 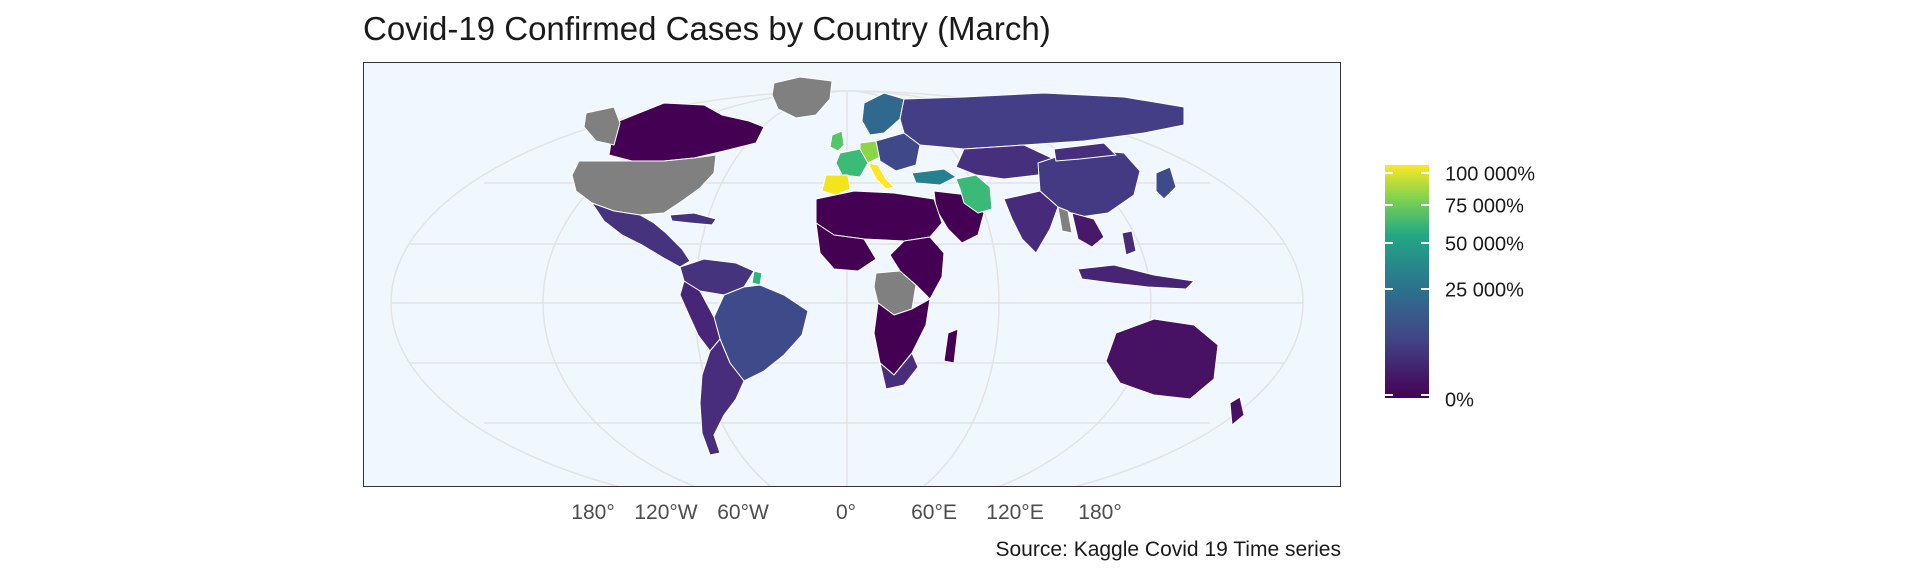 What do you see at coordinates (693, 219) in the screenshot?
I see `caribbean` at bounding box center [693, 219].